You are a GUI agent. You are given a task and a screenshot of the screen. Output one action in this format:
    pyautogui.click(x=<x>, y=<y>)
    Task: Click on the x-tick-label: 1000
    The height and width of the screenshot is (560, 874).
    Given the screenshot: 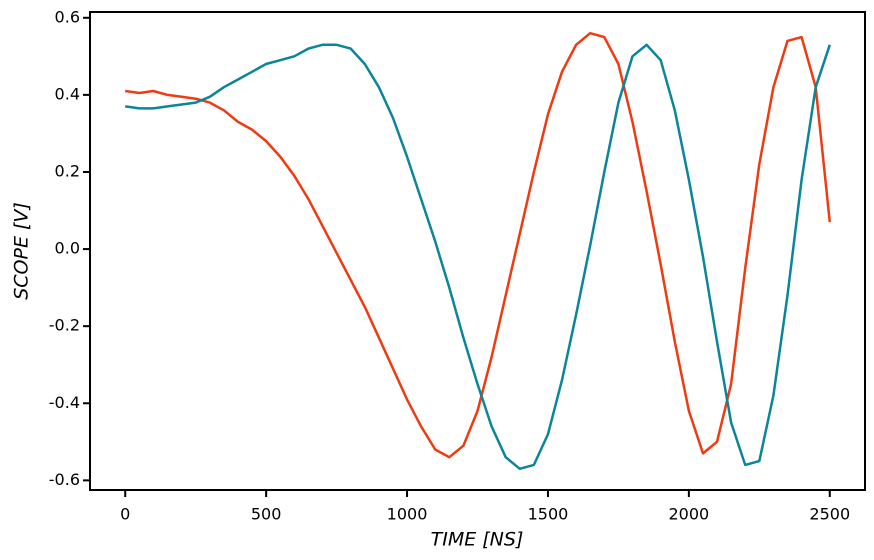 What is the action you would take?
    pyautogui.click(x=407, y=514)
    